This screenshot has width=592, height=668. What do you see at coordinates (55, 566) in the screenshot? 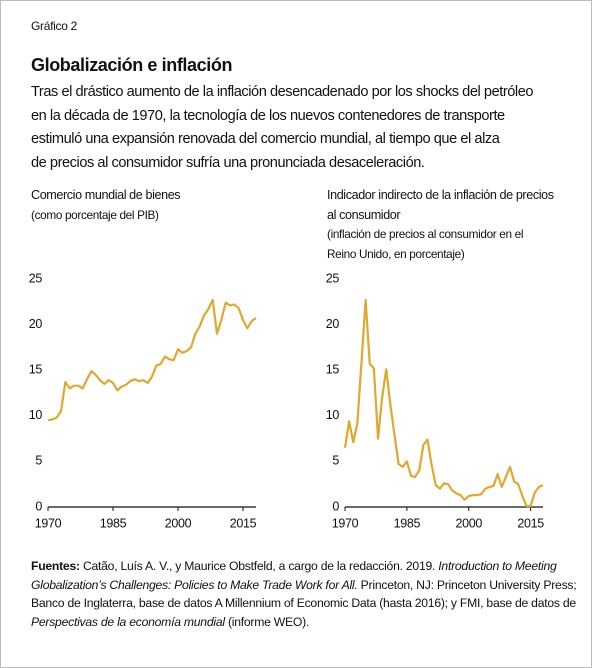
I see `sources-label: Fuentes:` at bounding box center [55, 566].